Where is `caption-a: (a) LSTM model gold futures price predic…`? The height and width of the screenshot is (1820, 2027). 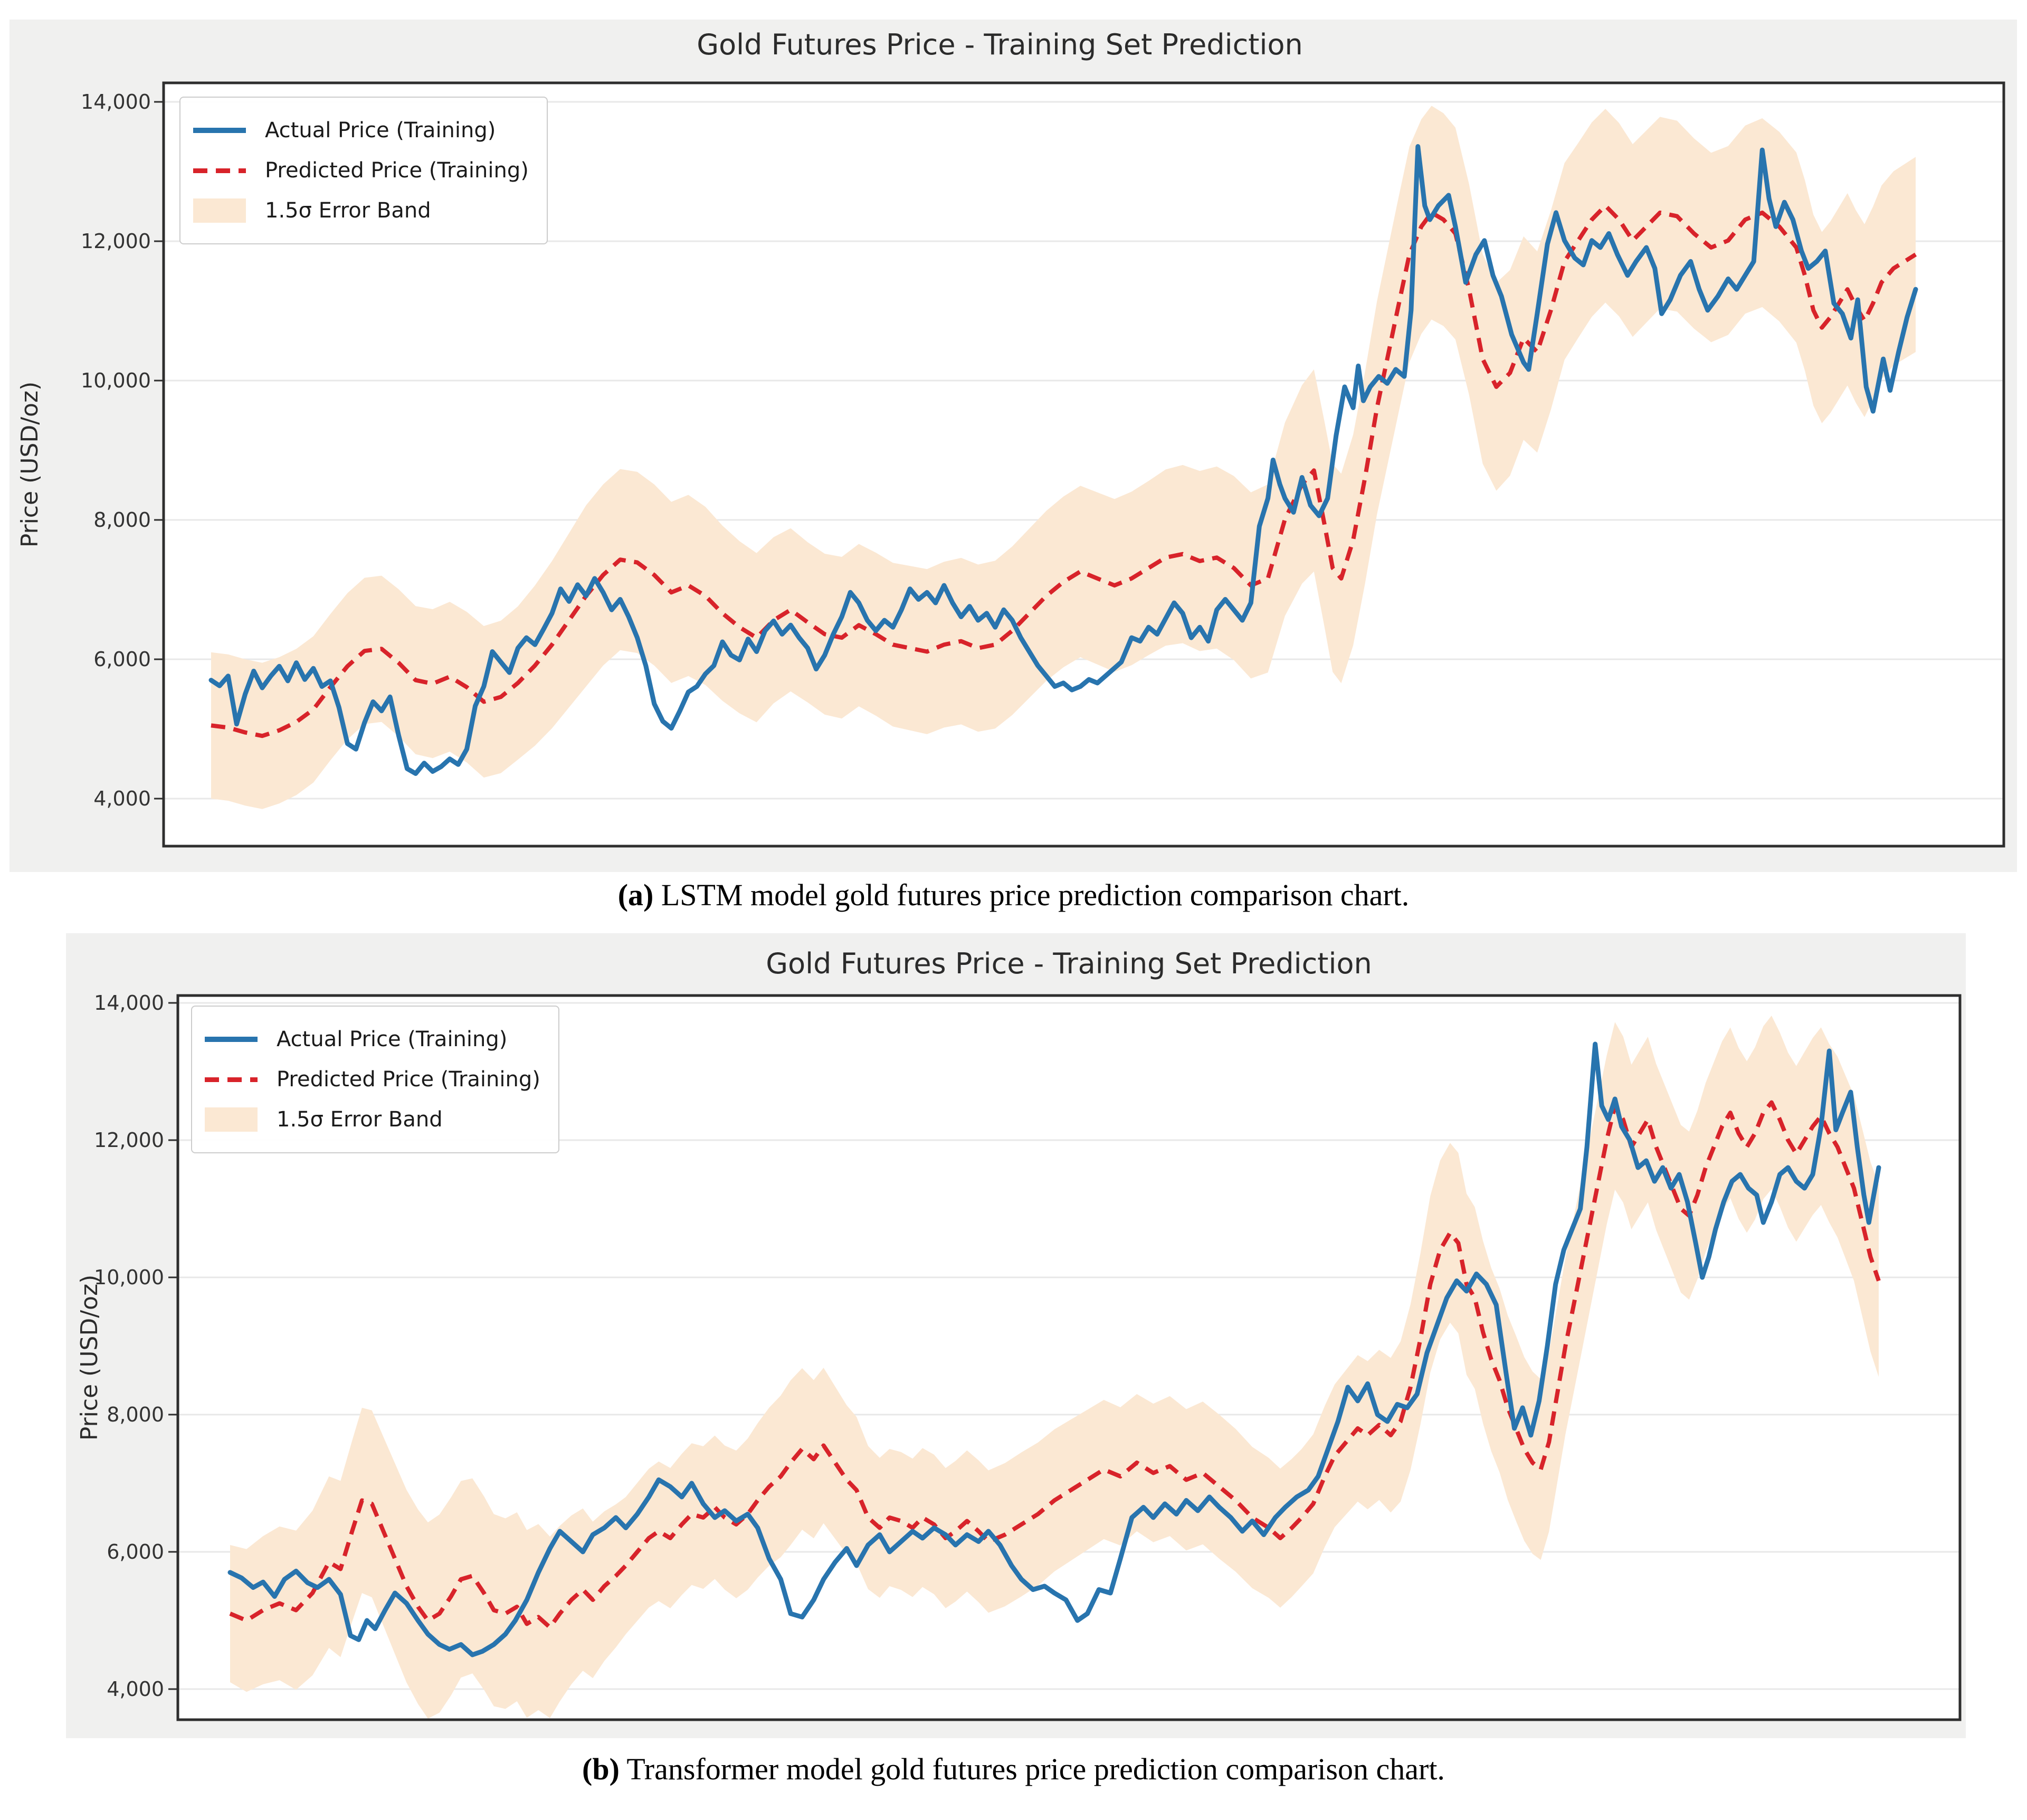 caption-a: (a) LSTM model gold futures price predic… is located at coordinates (1014, 895).